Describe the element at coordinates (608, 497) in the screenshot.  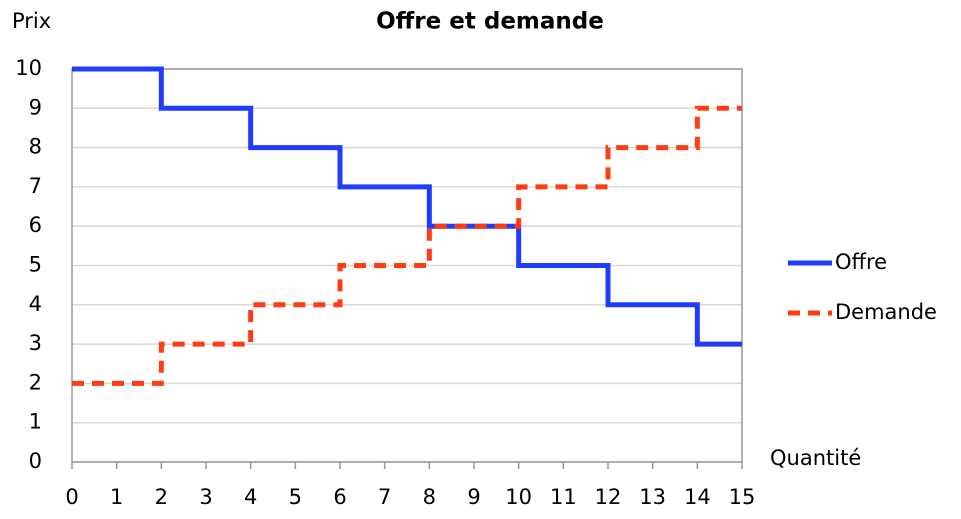
I see `x-tick-label: 12` at that location.